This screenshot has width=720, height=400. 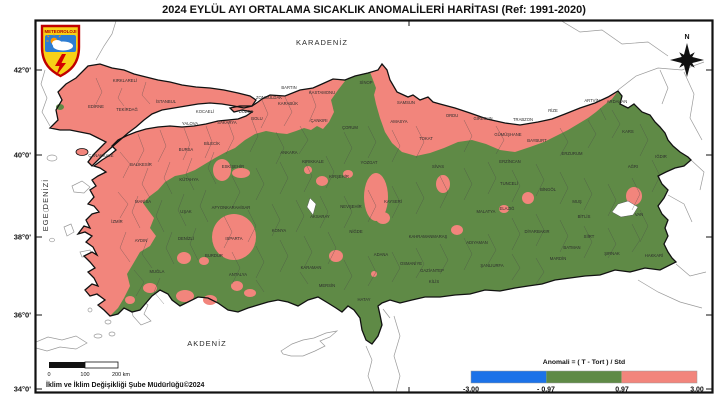 What do you see at coordinates (398, 121) in the screenshot?
I see `province-label: AMASYA` at bounding box center [398, 121].